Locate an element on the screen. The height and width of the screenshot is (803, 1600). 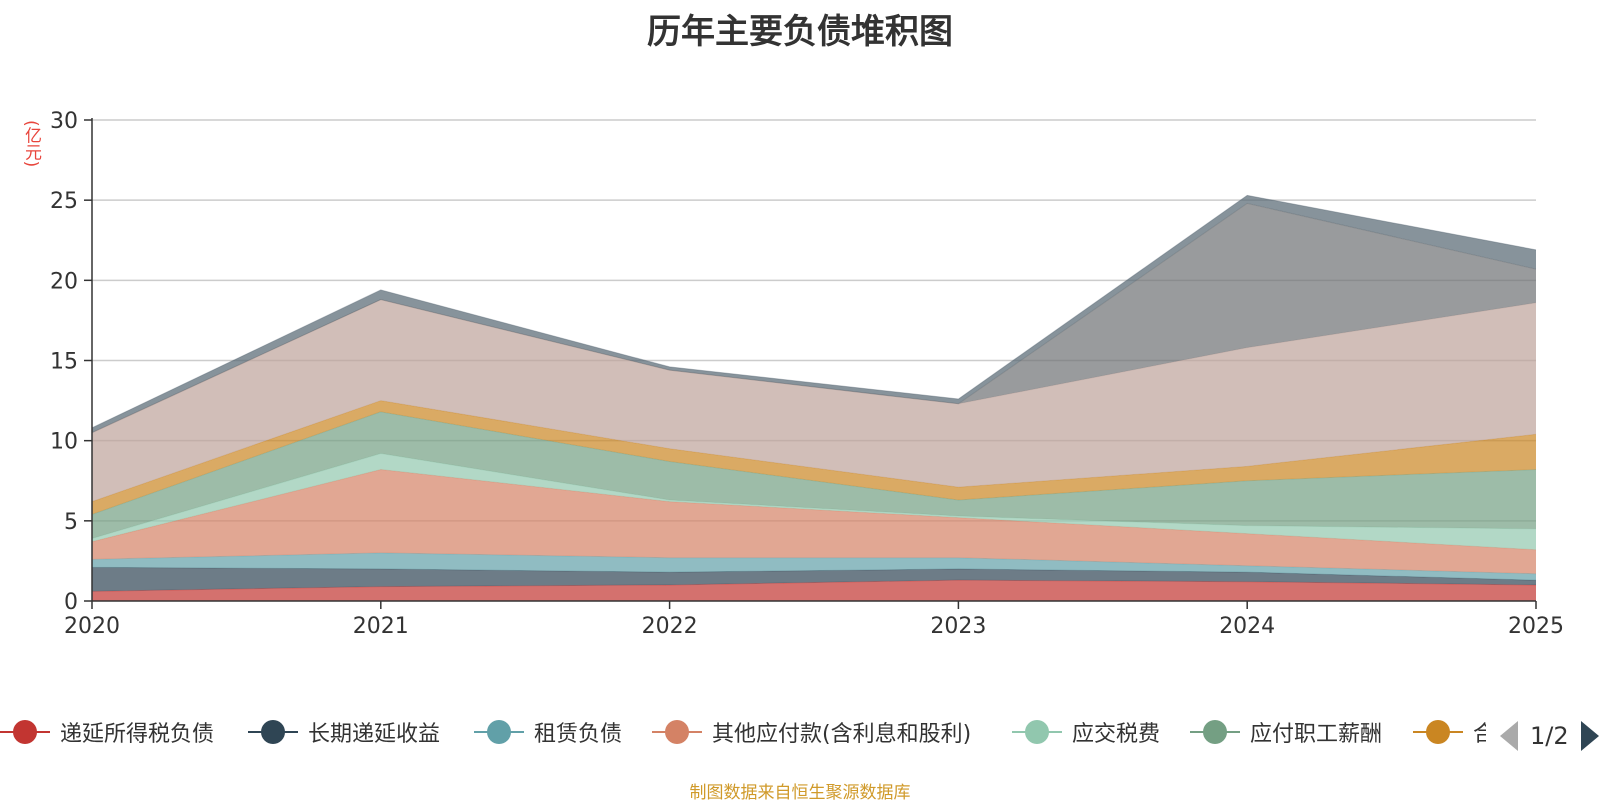
y-tick-label: 15 is located at coordinates (64, 362).